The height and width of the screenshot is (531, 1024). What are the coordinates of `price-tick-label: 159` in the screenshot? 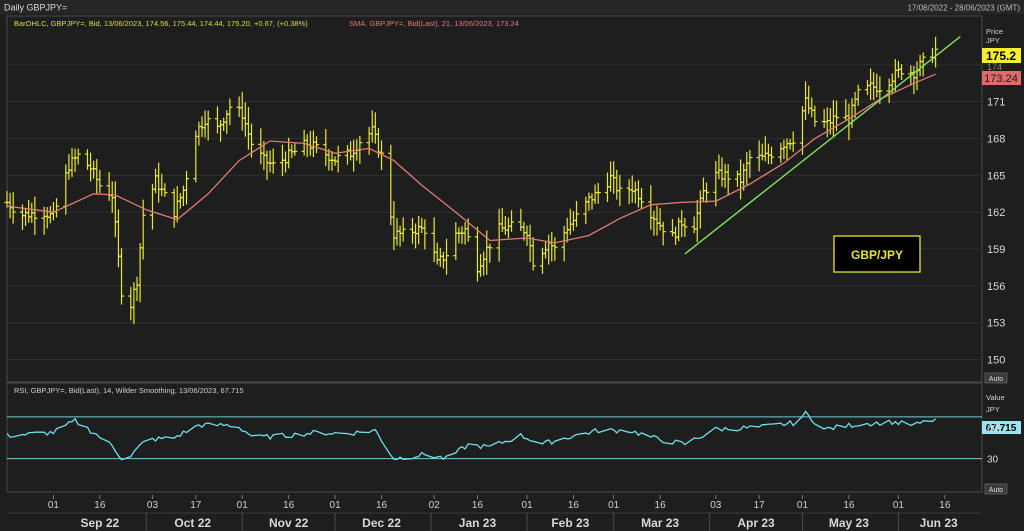 It's located at (996, 250).